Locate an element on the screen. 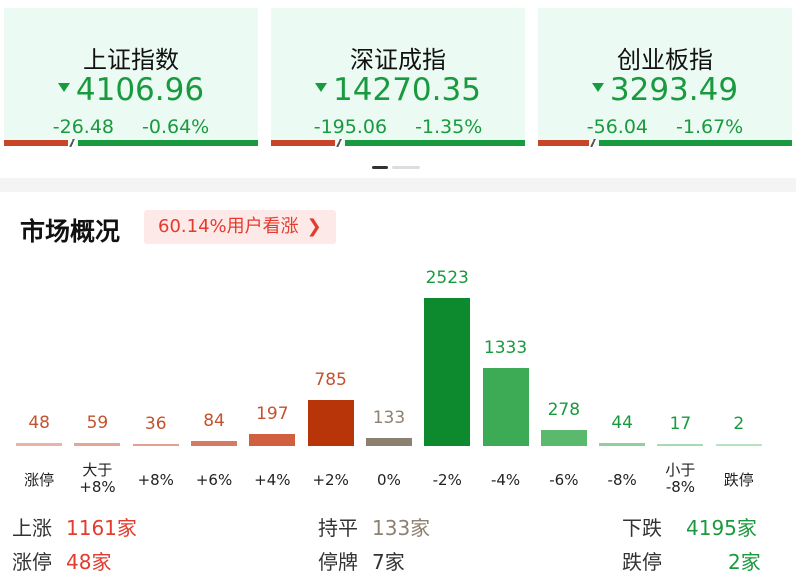 The width and height of the screenshot is (796, 577). section-divider is located at coordinates (398, 185).